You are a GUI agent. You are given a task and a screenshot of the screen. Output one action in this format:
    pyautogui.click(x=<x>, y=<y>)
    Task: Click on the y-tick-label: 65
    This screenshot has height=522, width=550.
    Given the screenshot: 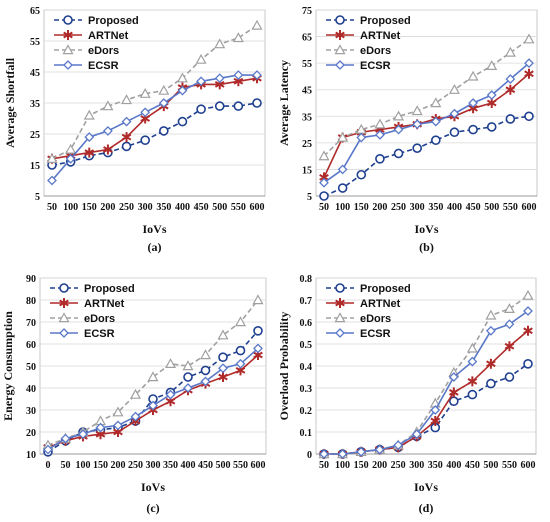 What is the action you would take?
    pyautogui.click(x=35, y=11)
    